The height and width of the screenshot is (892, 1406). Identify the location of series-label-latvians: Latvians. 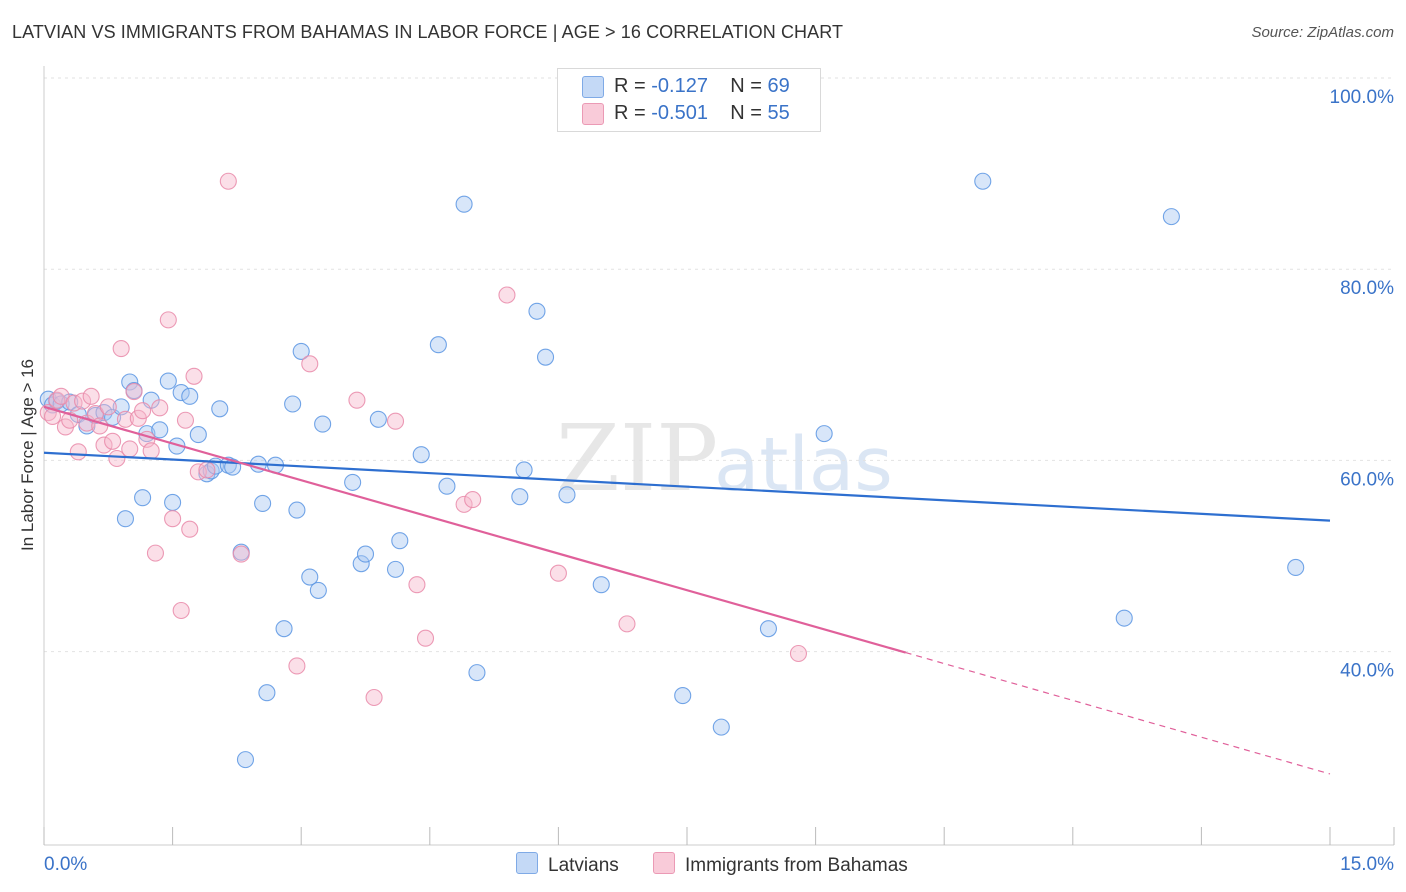
(583, 865).